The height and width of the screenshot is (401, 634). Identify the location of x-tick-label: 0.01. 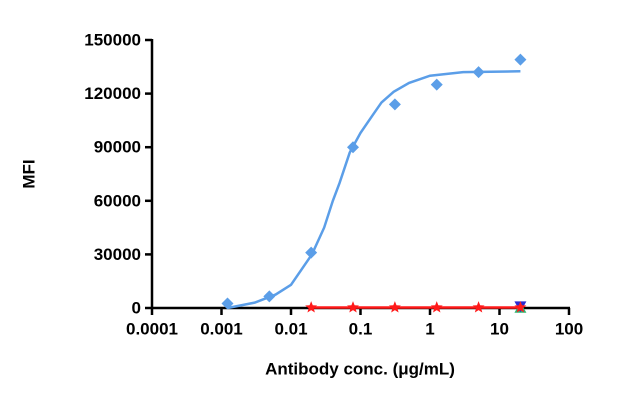
(290, 328).